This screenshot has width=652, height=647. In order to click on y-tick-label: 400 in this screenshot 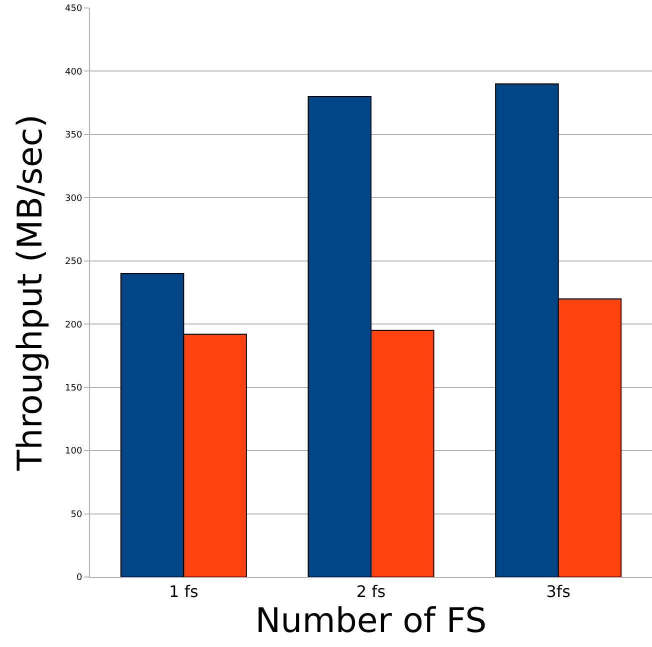, I will do `click(73, 72)`.